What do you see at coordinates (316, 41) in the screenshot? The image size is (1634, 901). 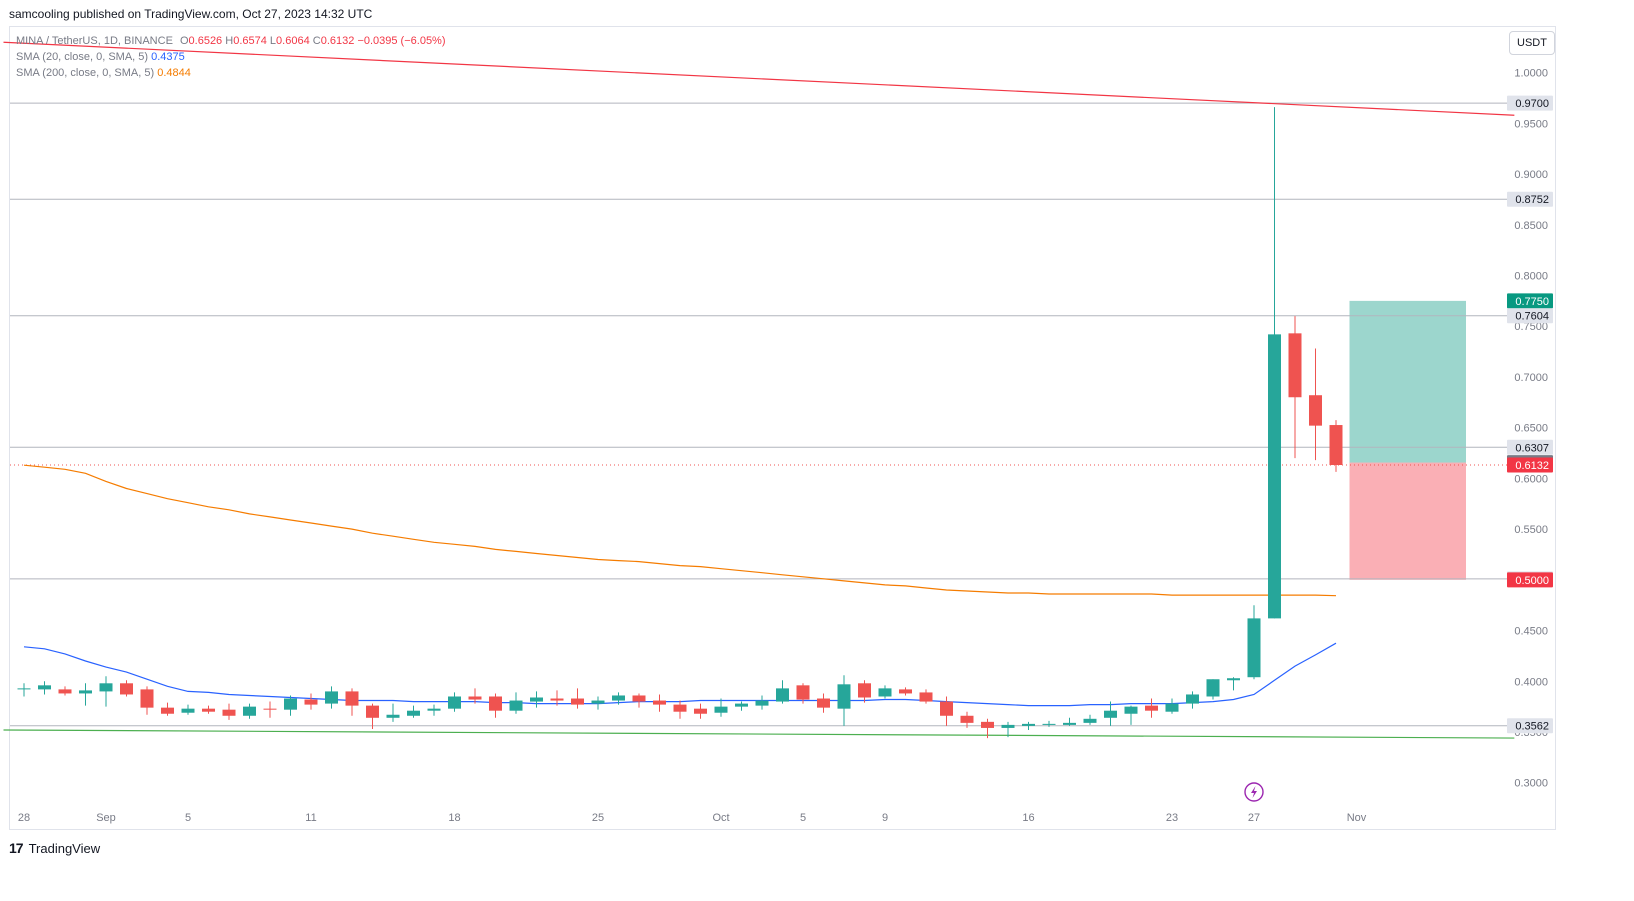 I see `legend-close-label: C` at bounding box center [316, 41].